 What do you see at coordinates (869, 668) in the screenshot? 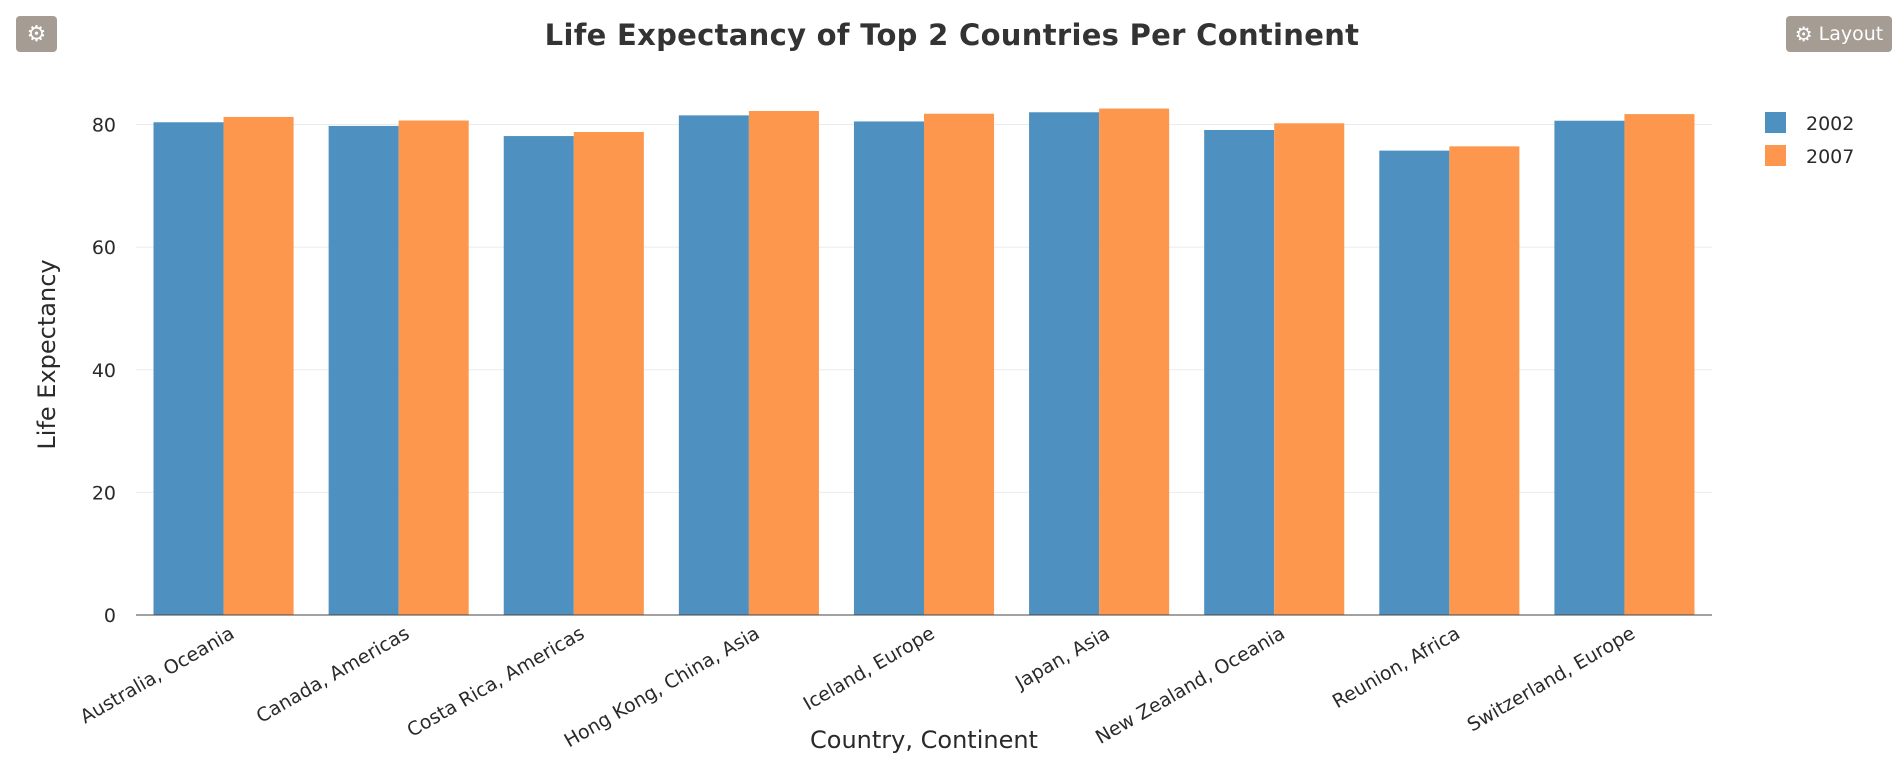
I see `x-tick-label: Iceland, Europe` at bounding box center [869, 668].